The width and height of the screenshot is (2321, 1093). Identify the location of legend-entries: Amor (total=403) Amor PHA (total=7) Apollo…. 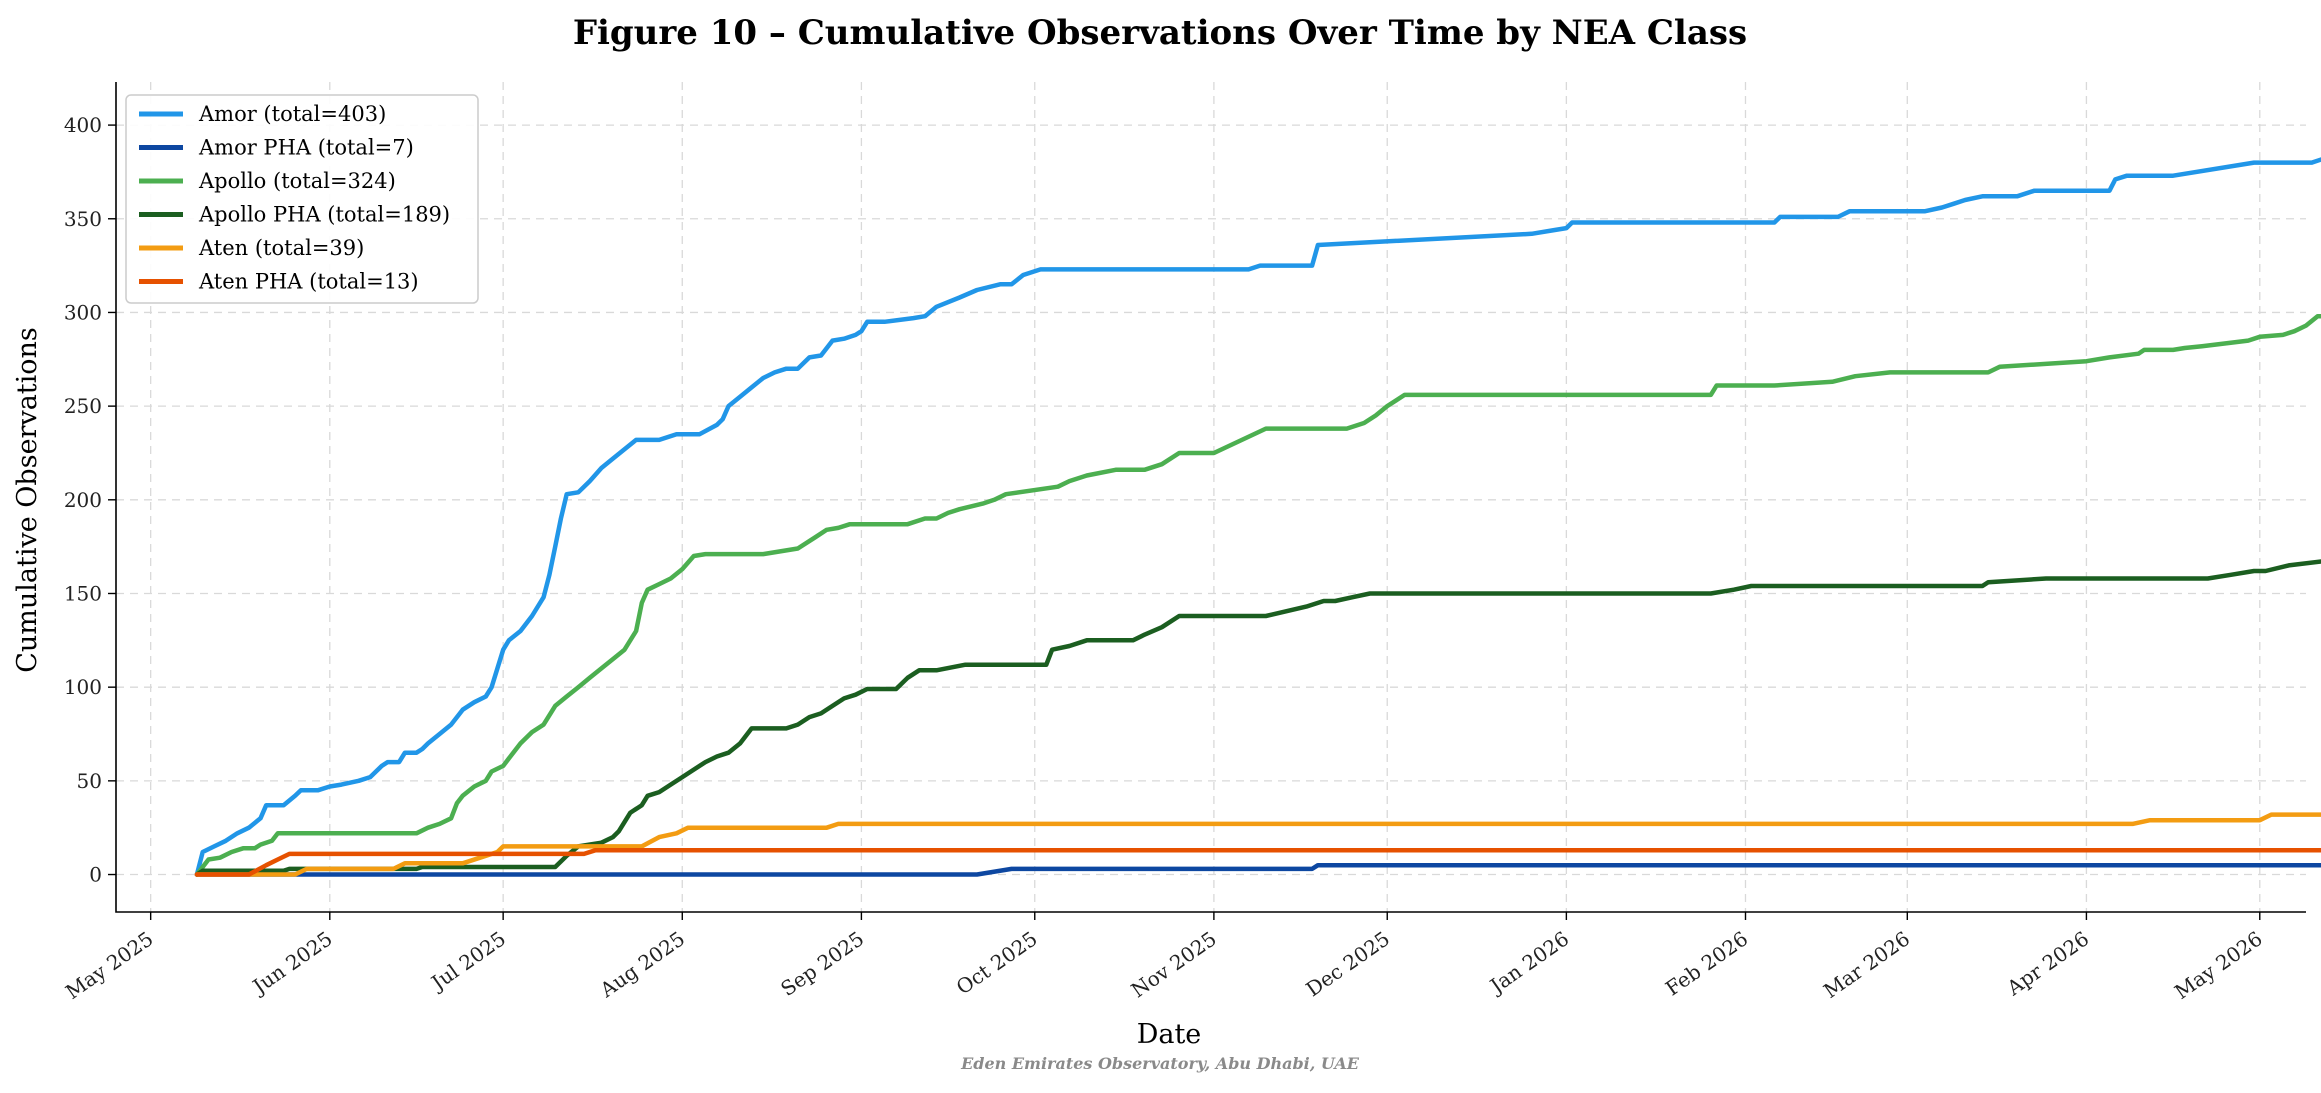
(294, 198).